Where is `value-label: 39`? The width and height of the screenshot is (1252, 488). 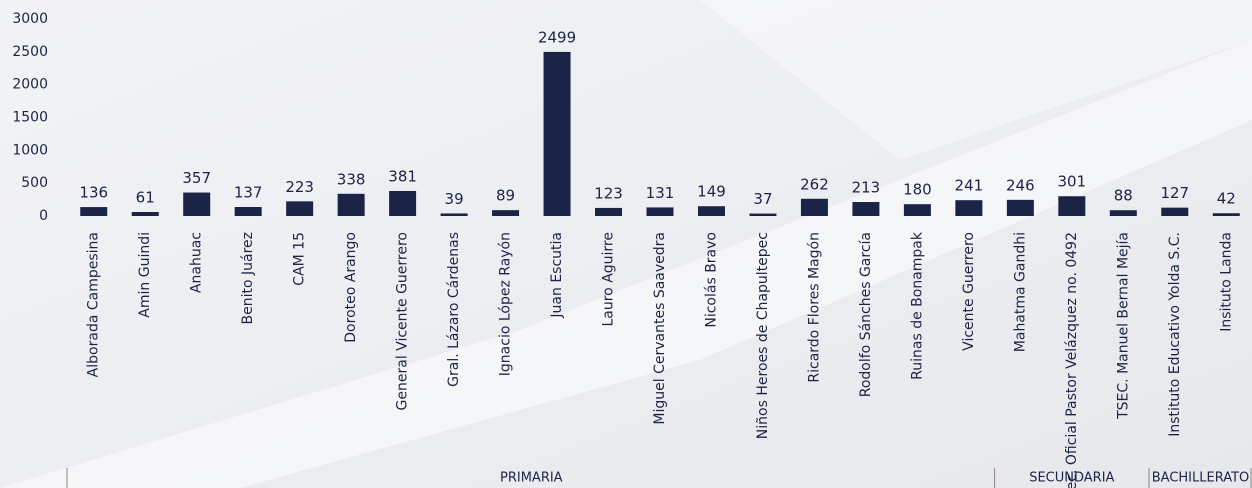 value-label: 39 is located at coordinates (454, 199).